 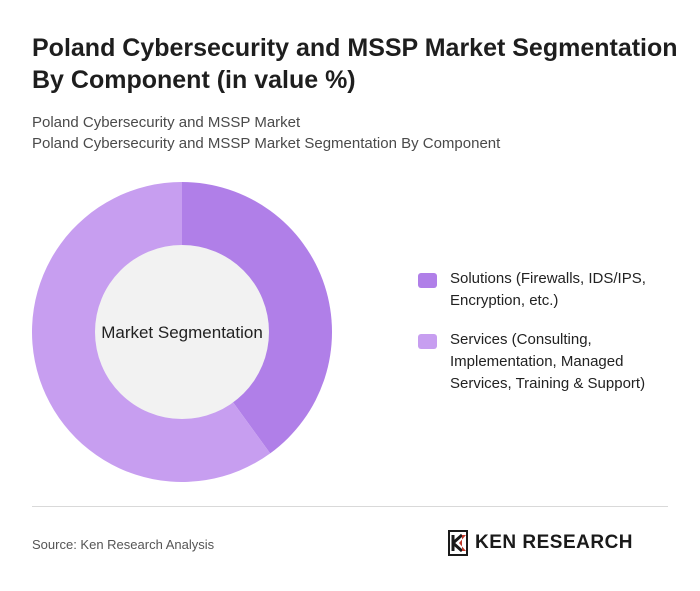 What do you see at coordinates (123, 544) in the screenshot?
I see `source-note: Source: Ken Research Analysis` at bounding box center [123, 544].